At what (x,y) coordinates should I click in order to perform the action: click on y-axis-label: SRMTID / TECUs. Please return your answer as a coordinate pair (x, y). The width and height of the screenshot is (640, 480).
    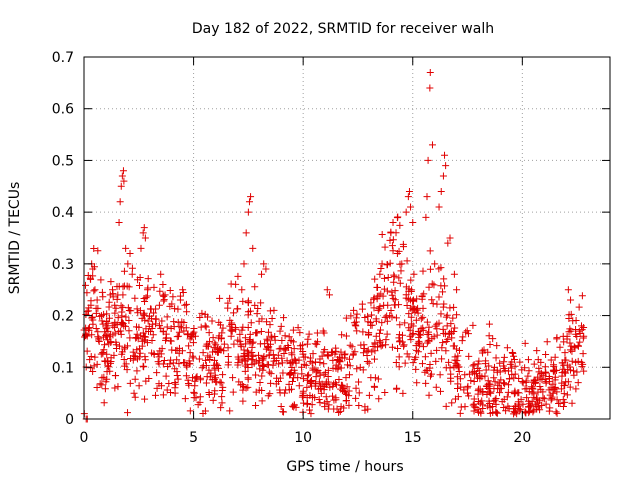
    Looking at the image, I should click on (15, 238).